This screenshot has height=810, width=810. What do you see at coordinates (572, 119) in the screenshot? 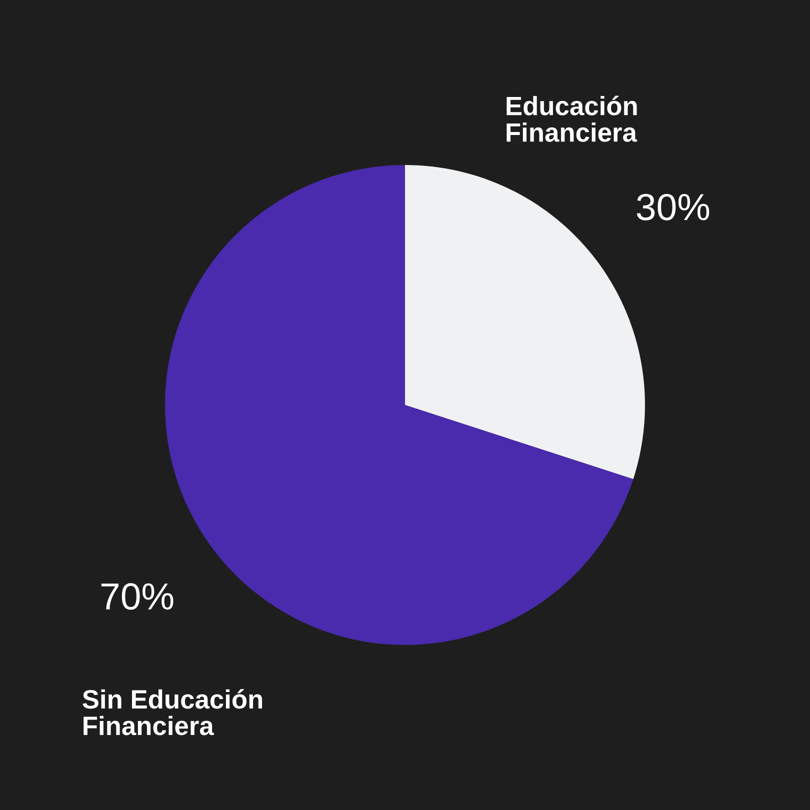
I see `slice-label: Educación Financiera` at bounding box center [572, 119].